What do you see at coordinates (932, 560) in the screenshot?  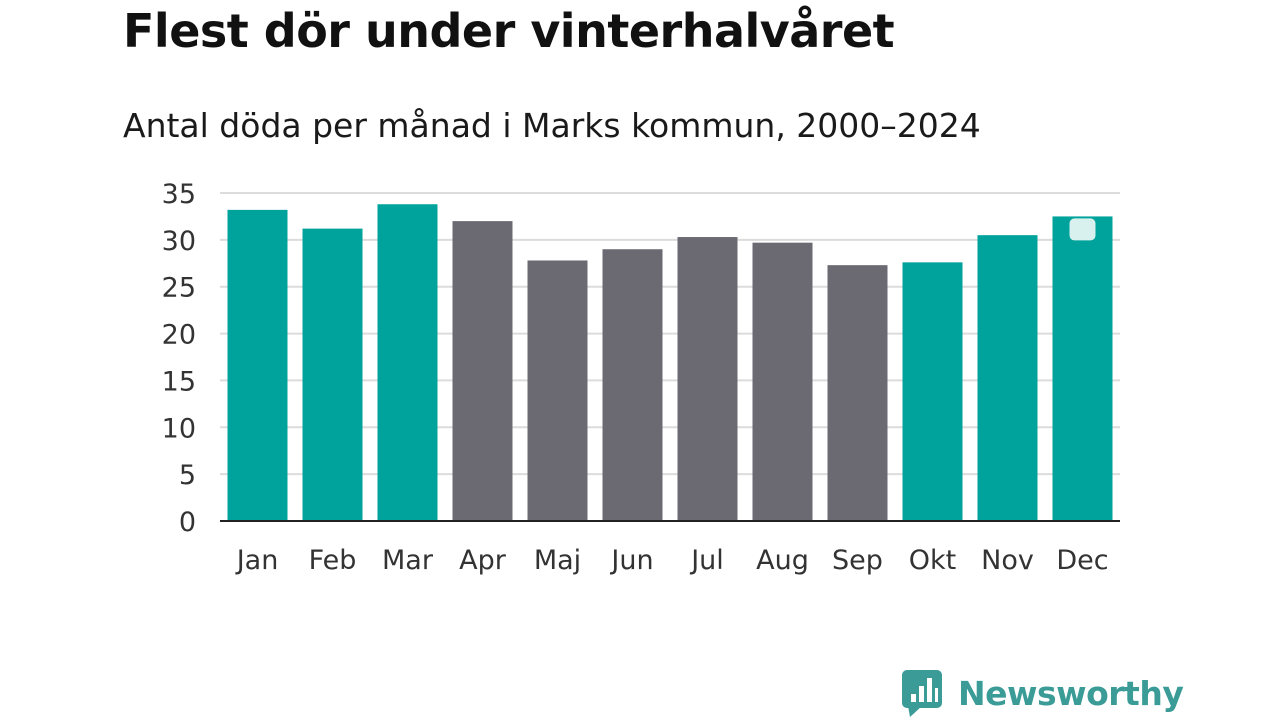 I see `x-tick-label: Okt` at bounding box center [932, 560].